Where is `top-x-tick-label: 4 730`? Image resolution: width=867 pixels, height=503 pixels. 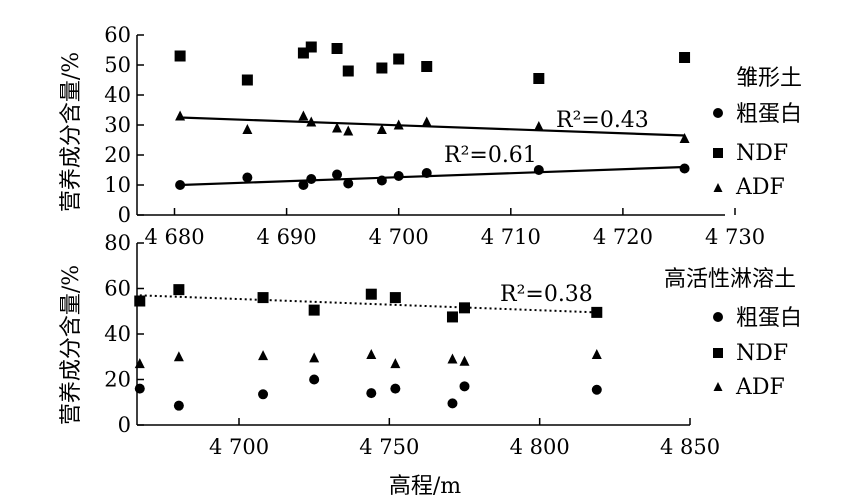 top-x-tick-label: 4 730 is located at coordinates (735, 237).